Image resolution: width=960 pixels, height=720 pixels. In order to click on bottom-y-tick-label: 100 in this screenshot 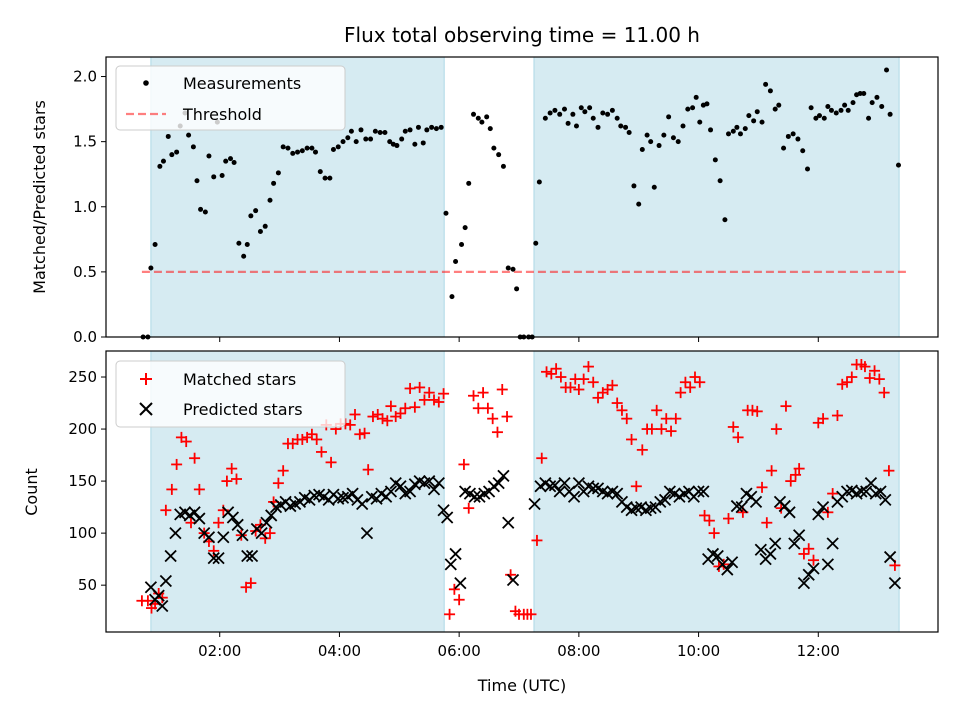, I will do `click(82, 533)`.